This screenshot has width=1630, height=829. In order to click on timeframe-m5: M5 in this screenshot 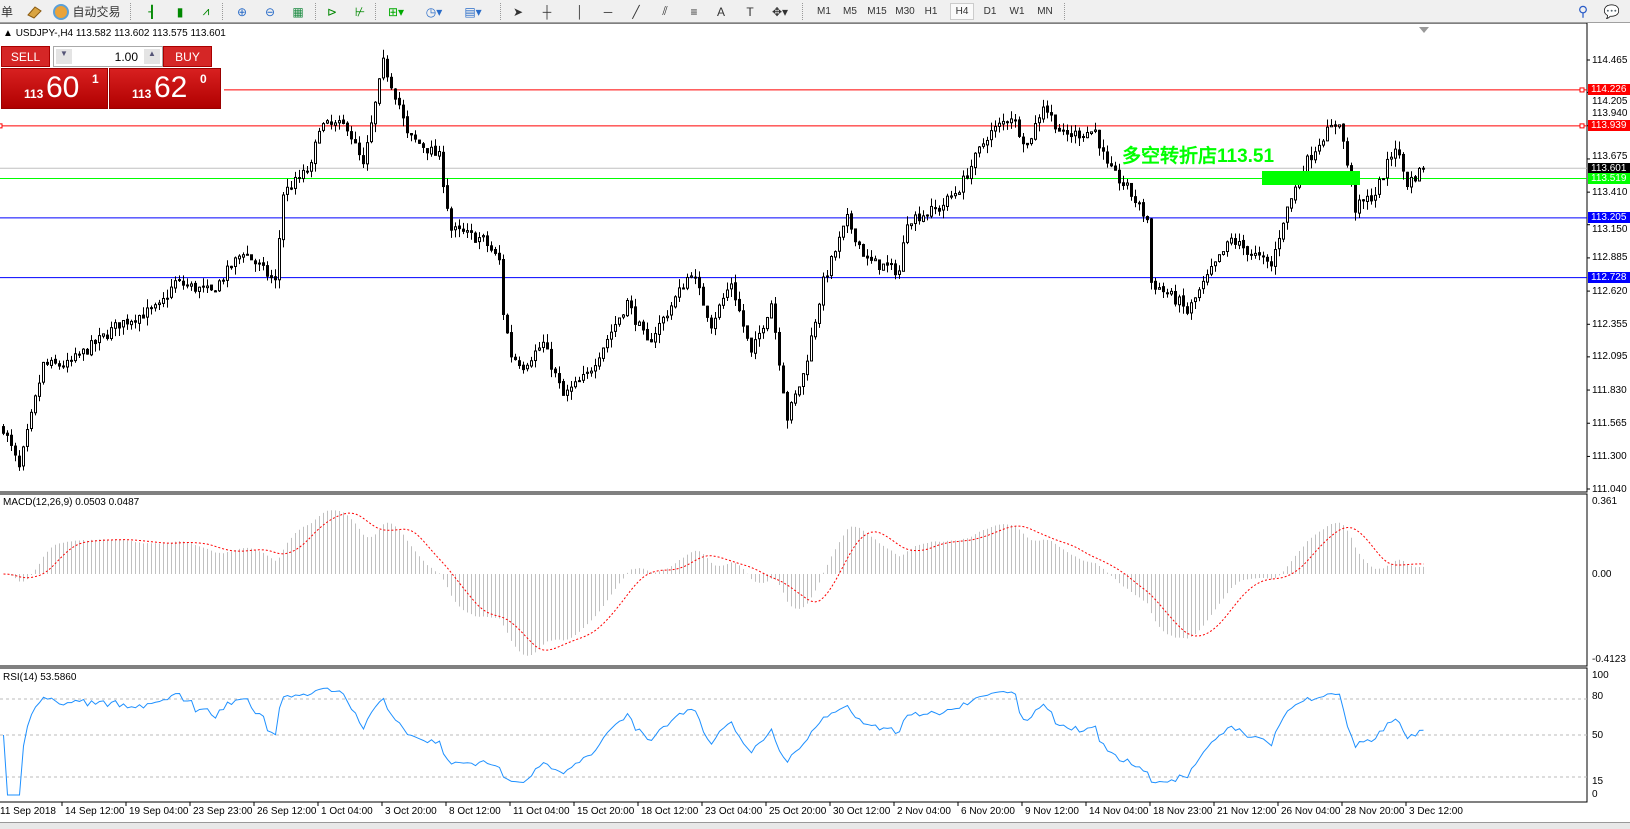, I will do `click(850, 11)`.